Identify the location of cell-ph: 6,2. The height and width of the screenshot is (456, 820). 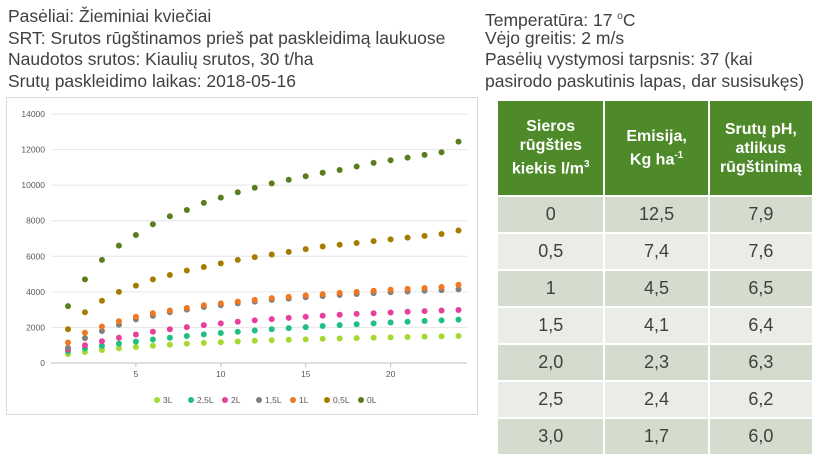
(761, 399).